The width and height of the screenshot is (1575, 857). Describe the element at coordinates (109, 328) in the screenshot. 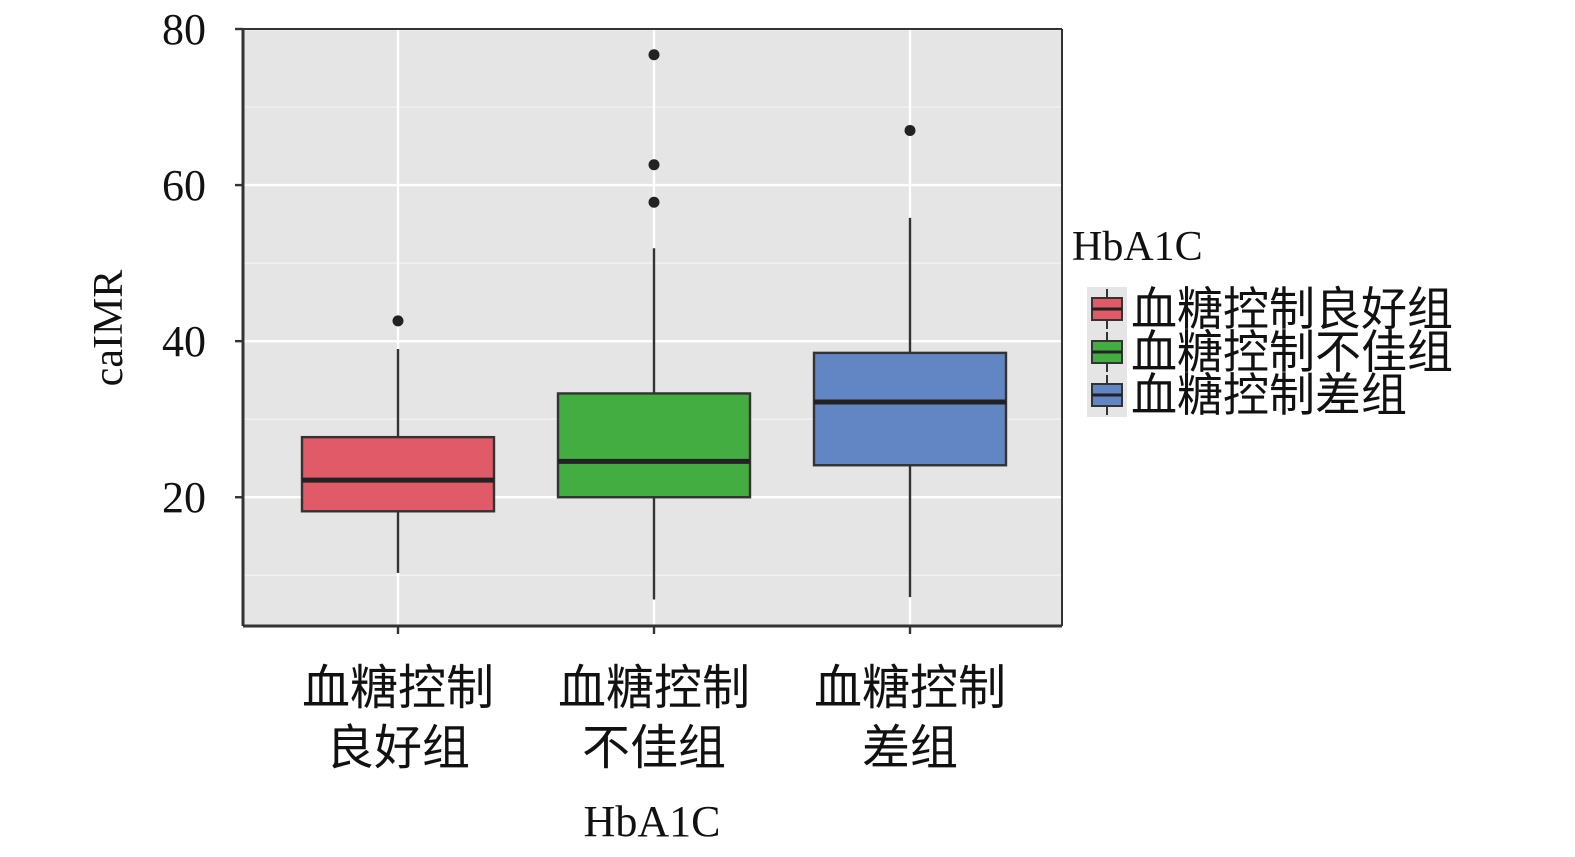

I see `y-axis-title: caIMR` at that location.